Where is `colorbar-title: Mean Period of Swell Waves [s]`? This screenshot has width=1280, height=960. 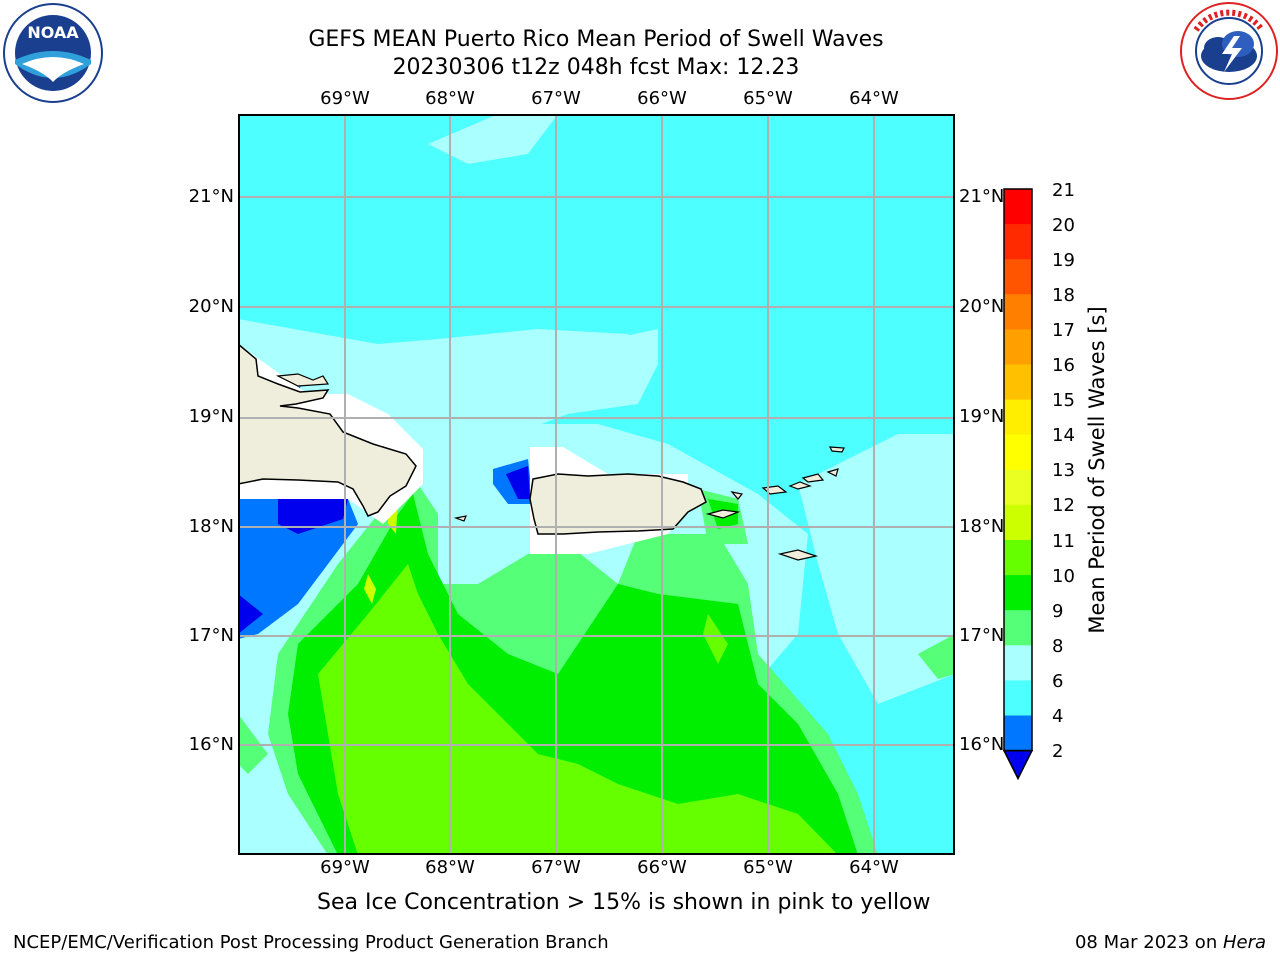 colorbar-title: Mean Period of Swell Waves [s] is located at coordinates (1097, 470).